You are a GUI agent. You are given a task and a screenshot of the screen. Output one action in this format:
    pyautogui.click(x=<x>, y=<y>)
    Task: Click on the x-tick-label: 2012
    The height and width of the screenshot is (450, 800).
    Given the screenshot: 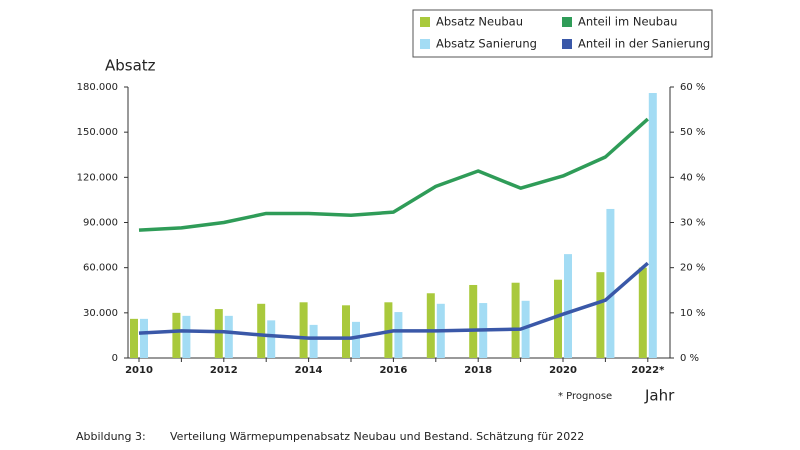 What is the action you would take?
    pyautogui.click(x=224, y=370)
    